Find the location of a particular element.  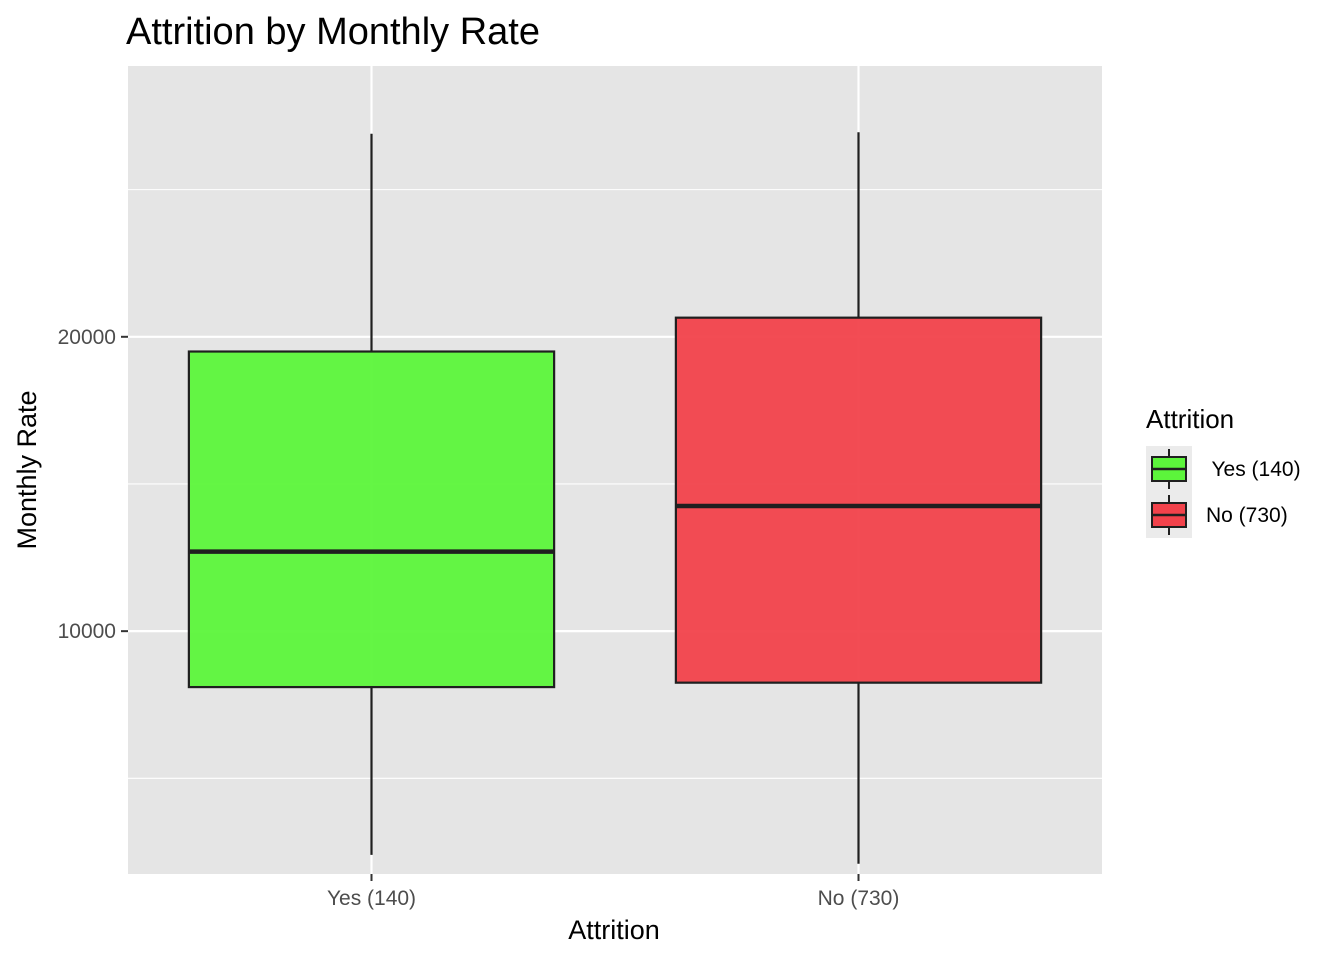

y-tick-label: 10000 is located at coordinates (87, 631).